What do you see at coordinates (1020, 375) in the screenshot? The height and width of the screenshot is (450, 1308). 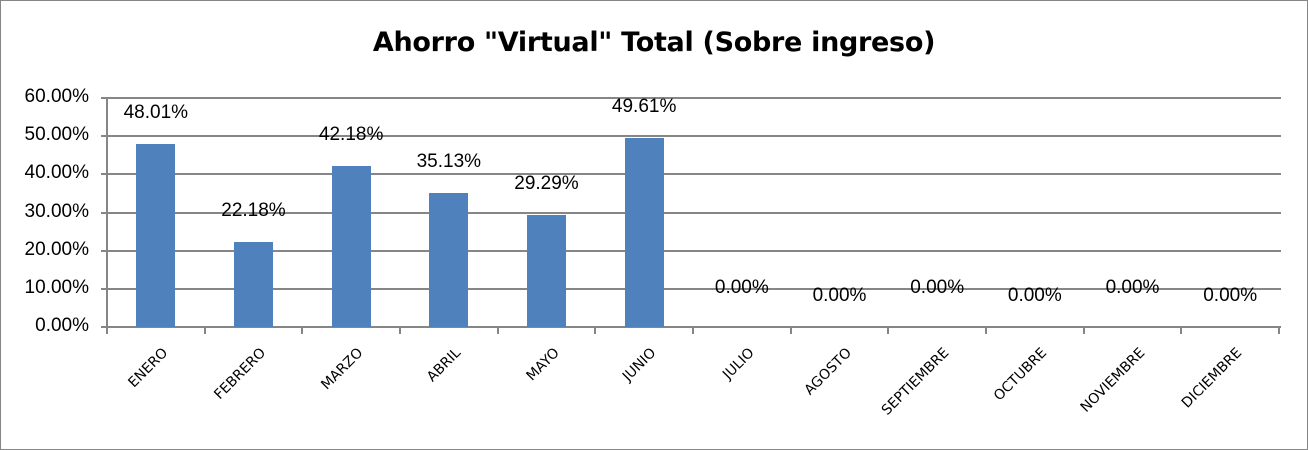 I see `x-axis-label-octubre: OCTUBRE` at bounding box center [1020, 375].